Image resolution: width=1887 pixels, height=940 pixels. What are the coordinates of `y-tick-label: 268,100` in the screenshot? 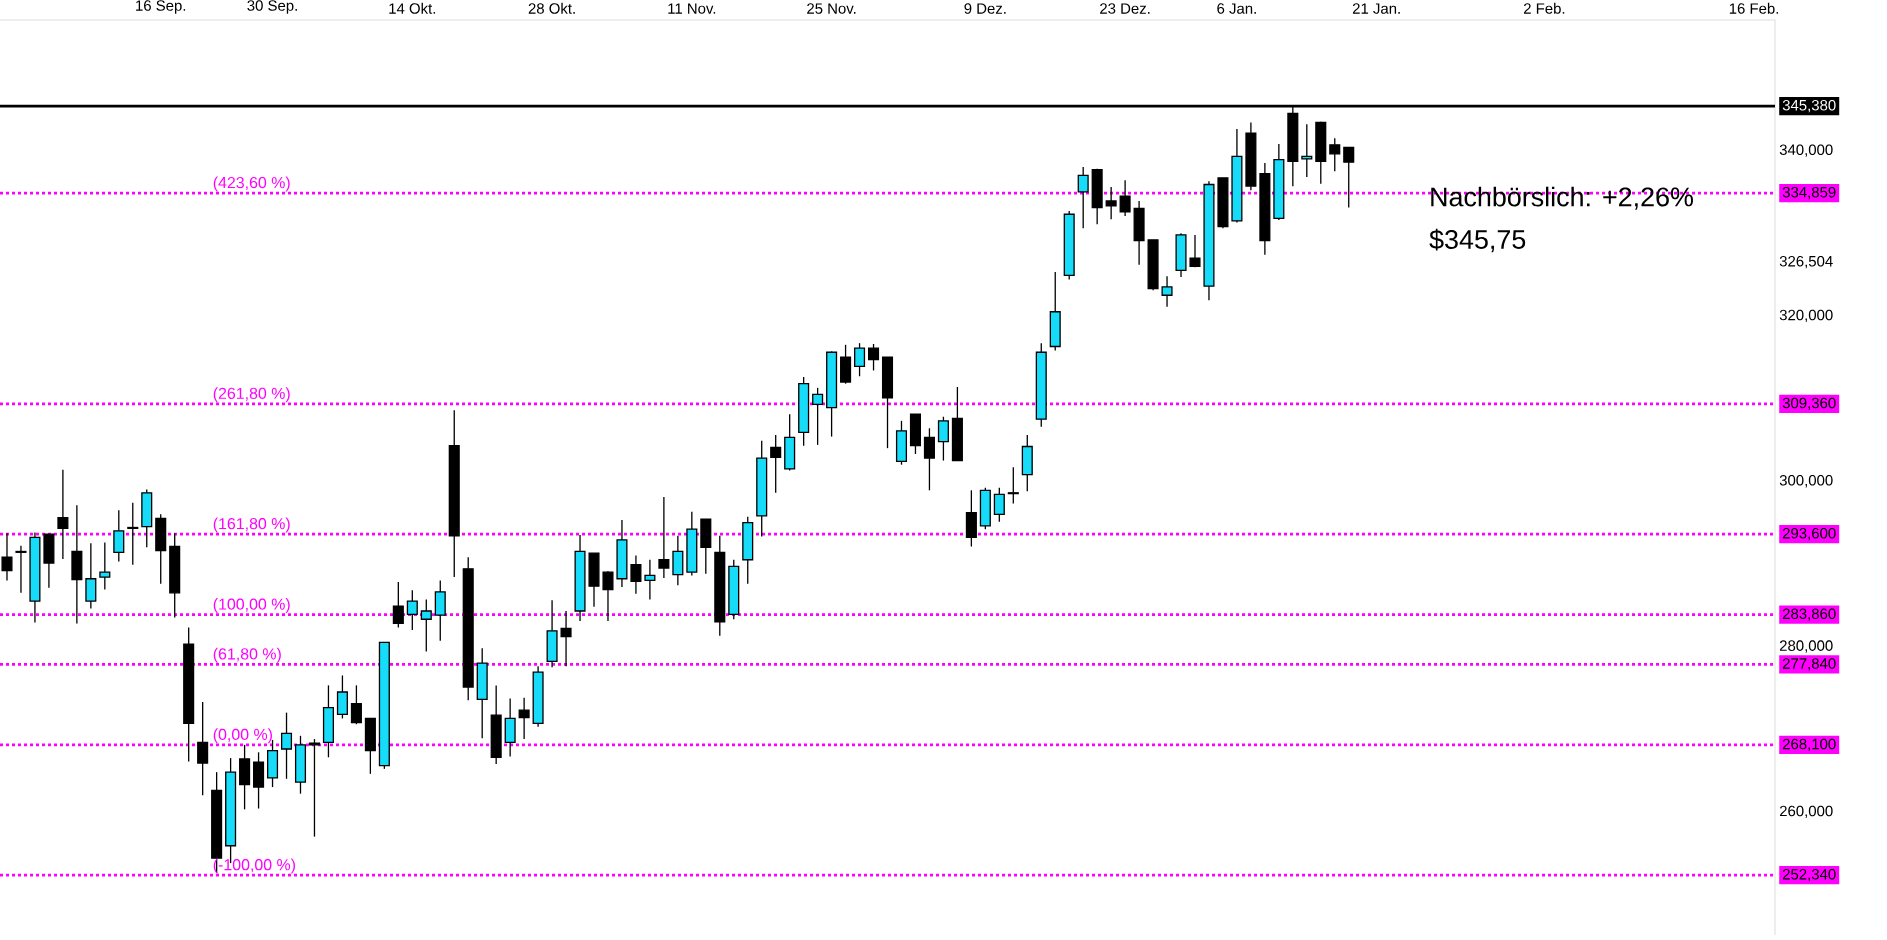 It's located at (1809, 745).